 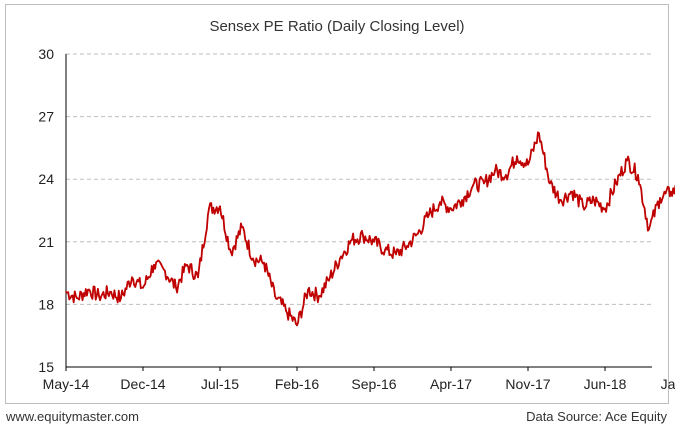 What do you see at coordinates (46, 54) in the screenshot?
I see `y-tick-label-30: 30` at bounding box center [46, 54].